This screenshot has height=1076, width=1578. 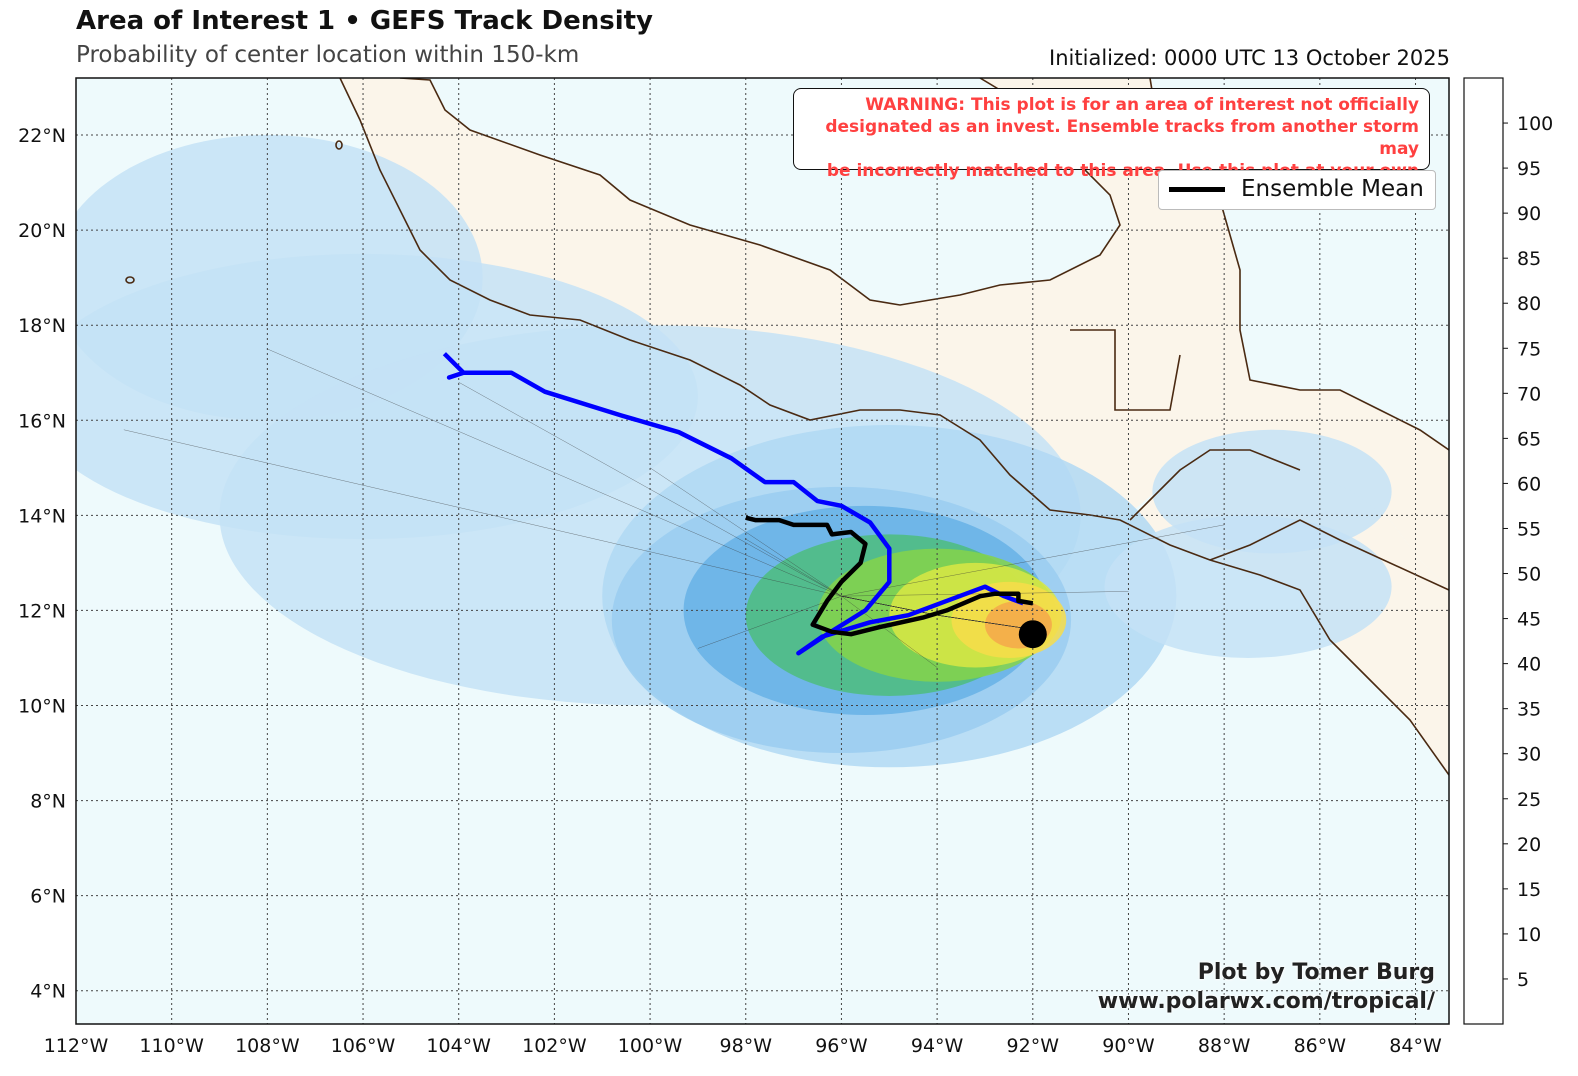 I want to click on credit-url: www.polarwx.com/tropical/, so click(x=1266, y=1001).